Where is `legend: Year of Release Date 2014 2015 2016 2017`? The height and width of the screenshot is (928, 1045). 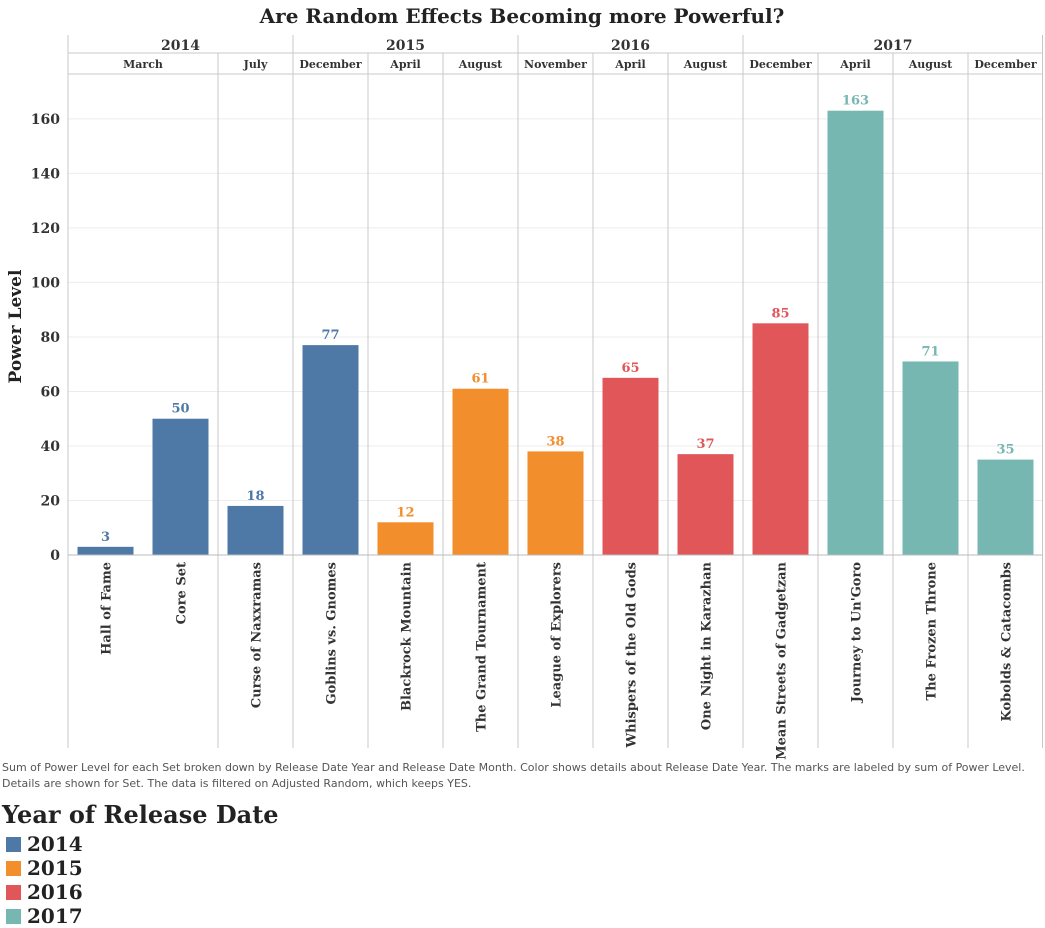
legend: Year of Release Date 2014 2015 2016 2017 is located at coordinates (140, 864).